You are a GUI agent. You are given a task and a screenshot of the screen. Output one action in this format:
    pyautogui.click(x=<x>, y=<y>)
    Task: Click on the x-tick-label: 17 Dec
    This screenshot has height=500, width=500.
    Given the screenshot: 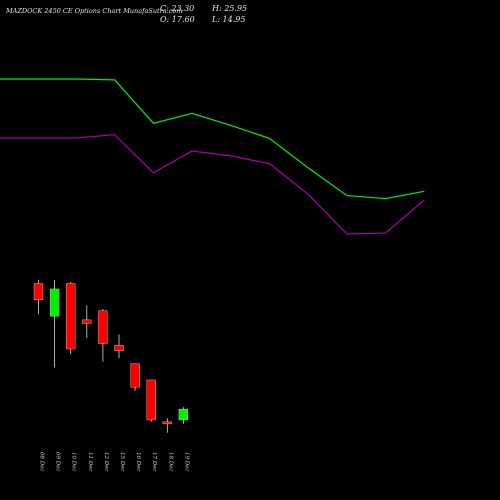 What is the action you would take?
    pyautogui.click(x=154, y=462)
    